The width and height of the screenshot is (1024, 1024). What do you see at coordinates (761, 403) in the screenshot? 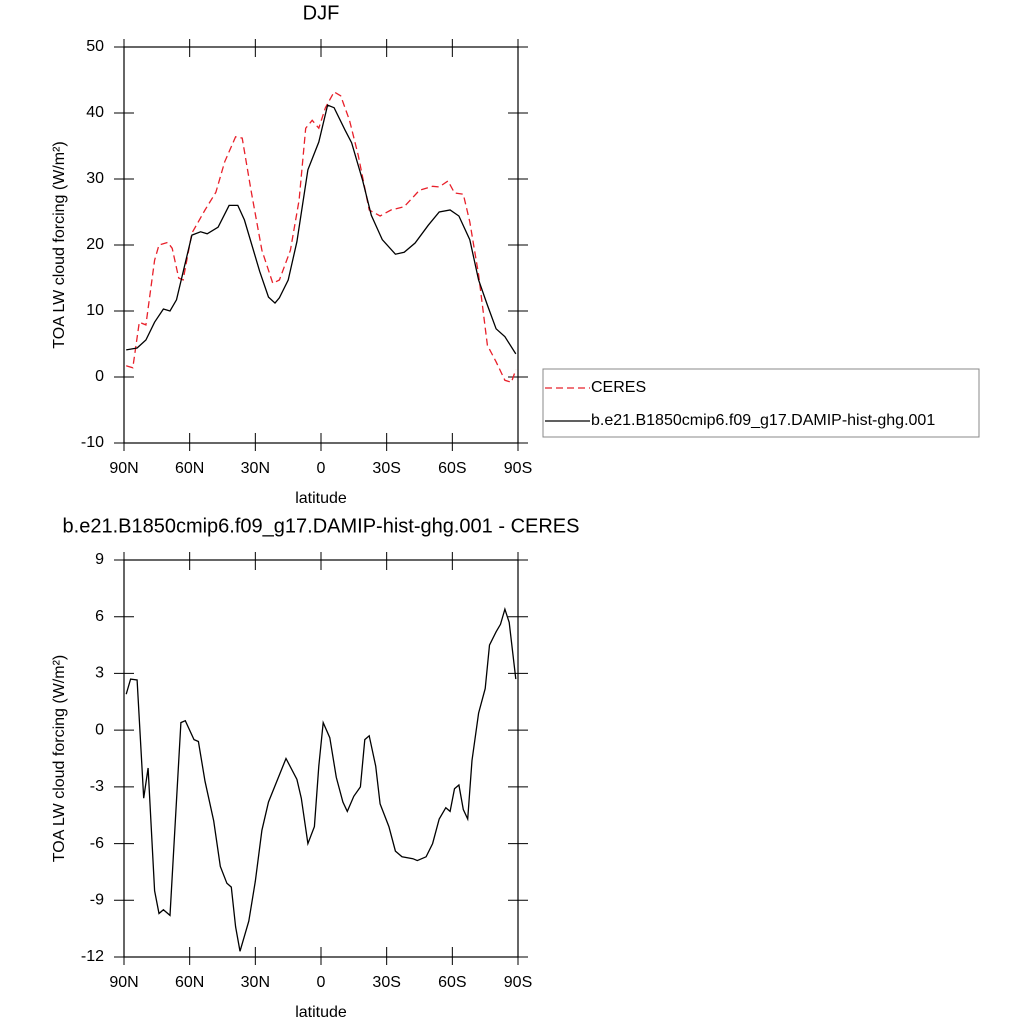
I see `legend-box` at bounding box center [761, 403].